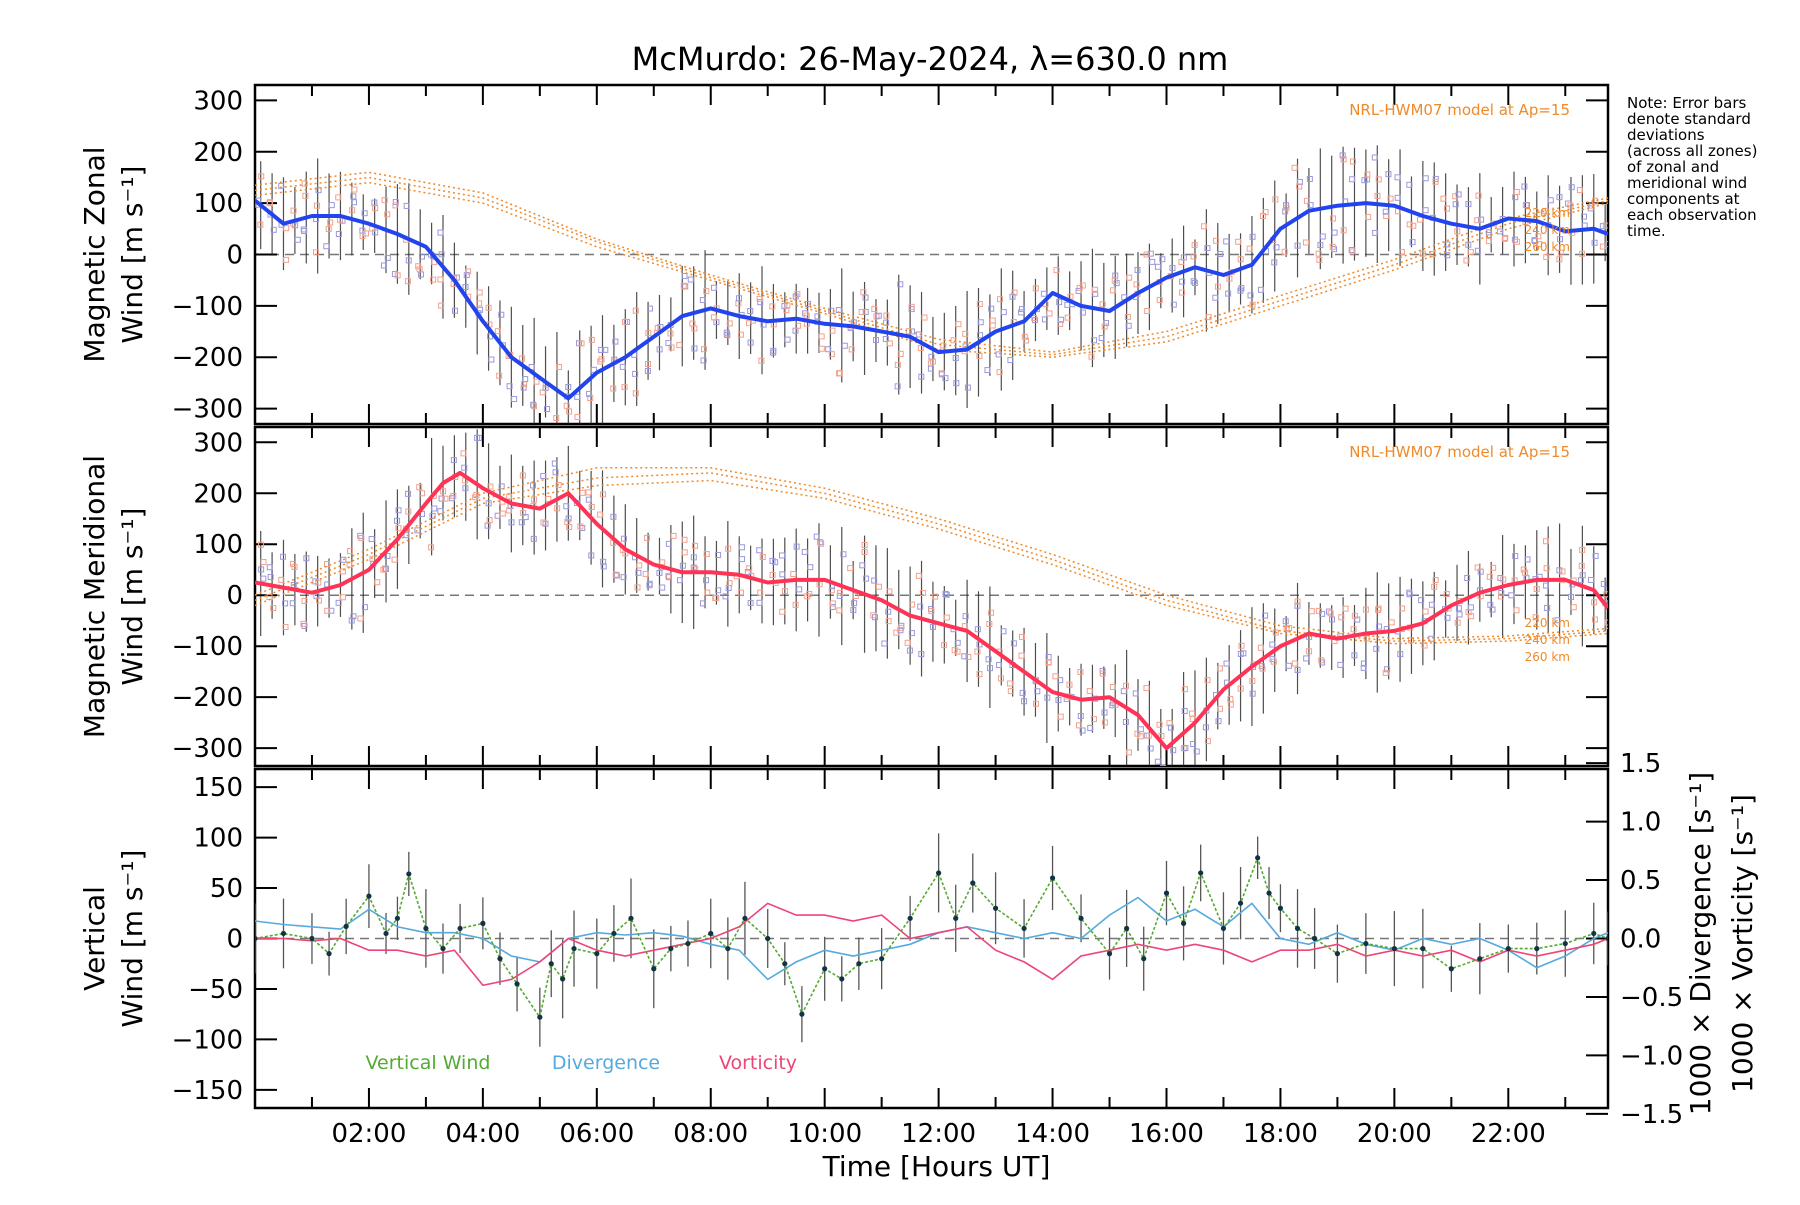 Image resolution: width=1800 pixels, height=1205 pixels. I want to click on xtick-label: 06:00, so click(596, 1134).